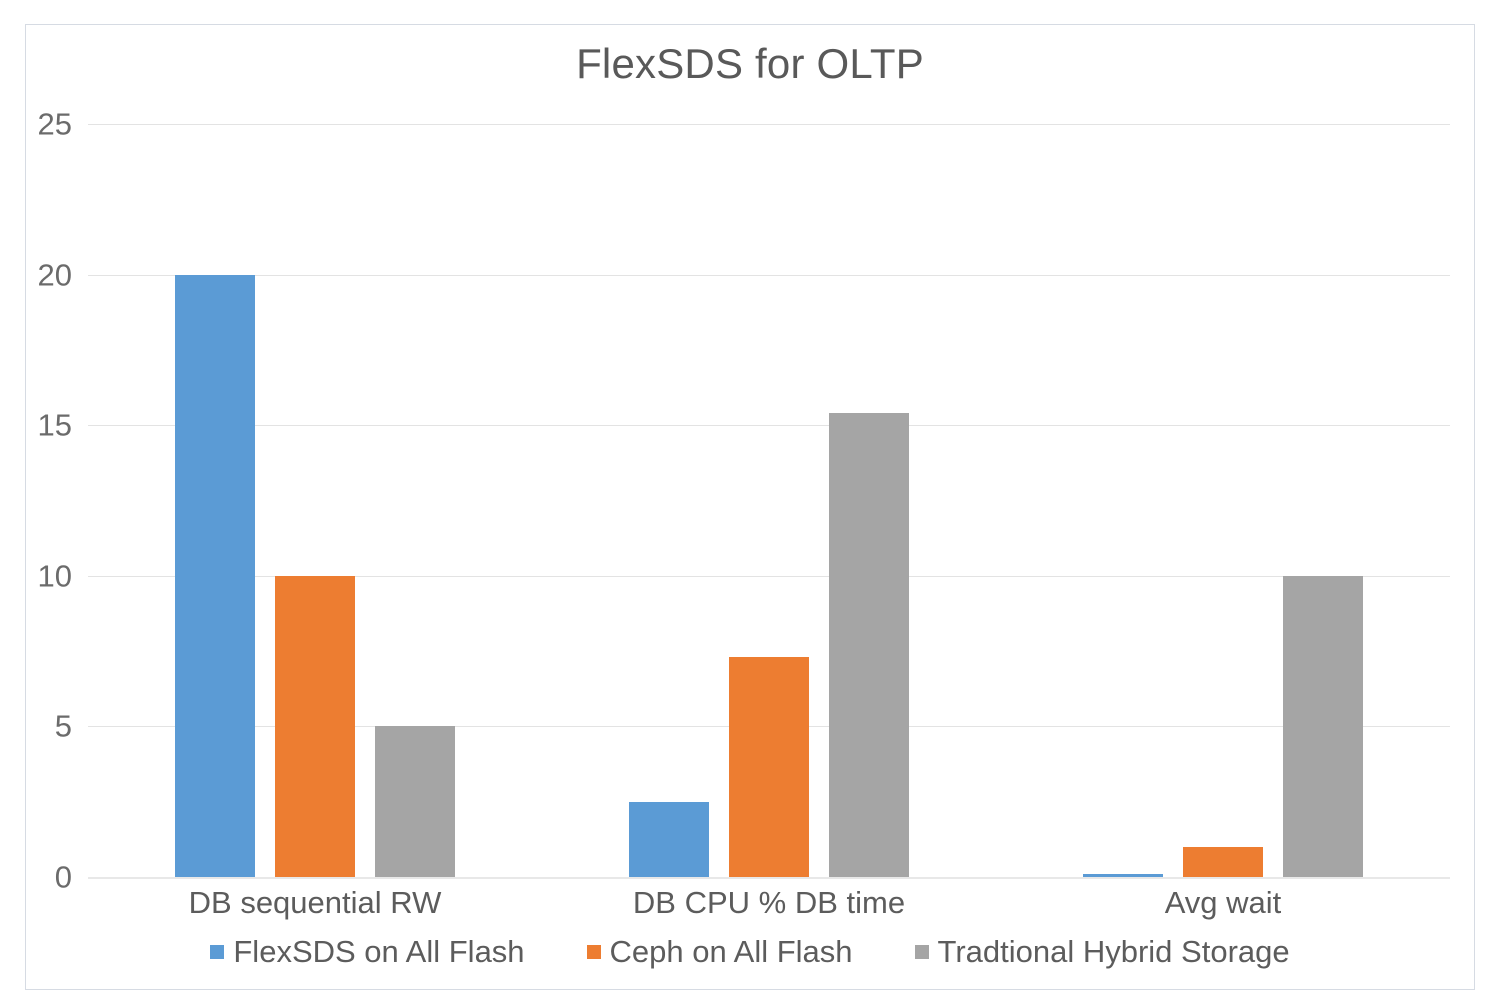  What do you see at coordinates (36, 501) in the screenshot?
I see `y-axis: 0 5 10 15 20 25` at bounding box center [36, 501].